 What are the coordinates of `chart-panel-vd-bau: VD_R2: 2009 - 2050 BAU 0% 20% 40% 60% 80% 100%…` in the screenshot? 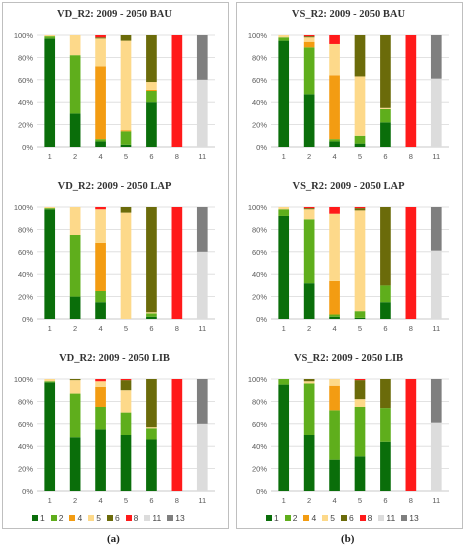 It's located at (114, 87).